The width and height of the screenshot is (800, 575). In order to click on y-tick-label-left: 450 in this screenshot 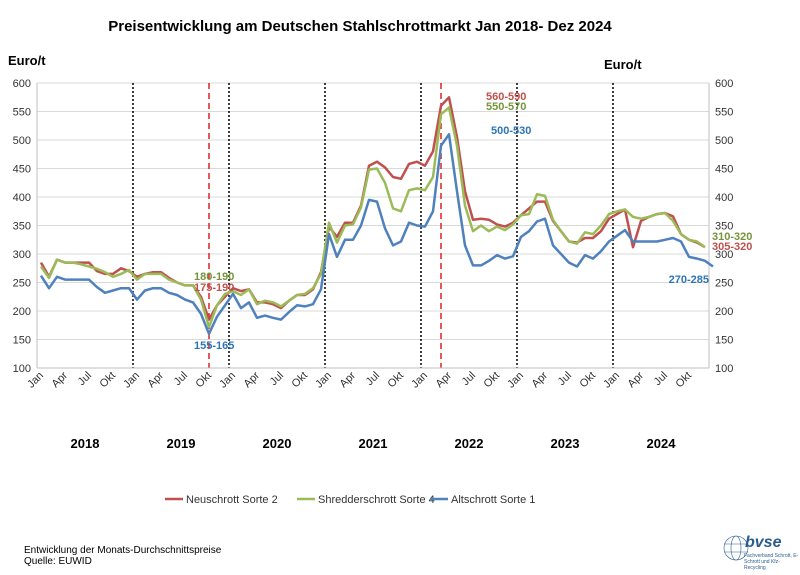, I will do `click(22, 170)`.